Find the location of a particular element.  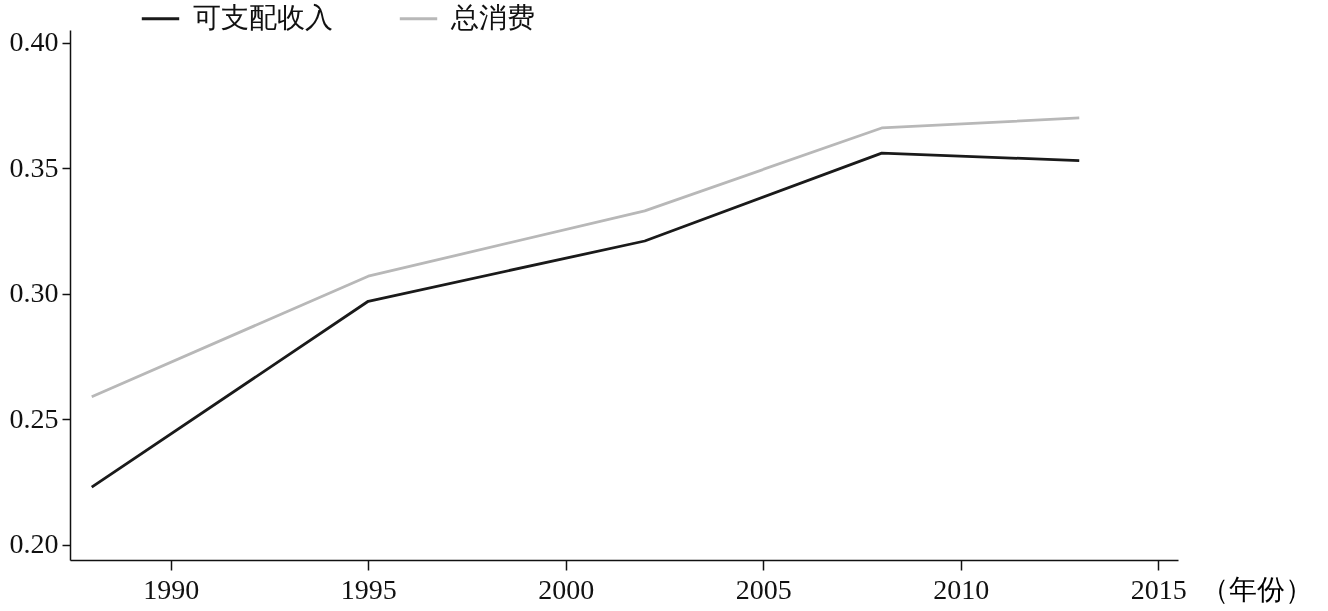

legend-label: 总消费 is located at coordinates (492, 17).